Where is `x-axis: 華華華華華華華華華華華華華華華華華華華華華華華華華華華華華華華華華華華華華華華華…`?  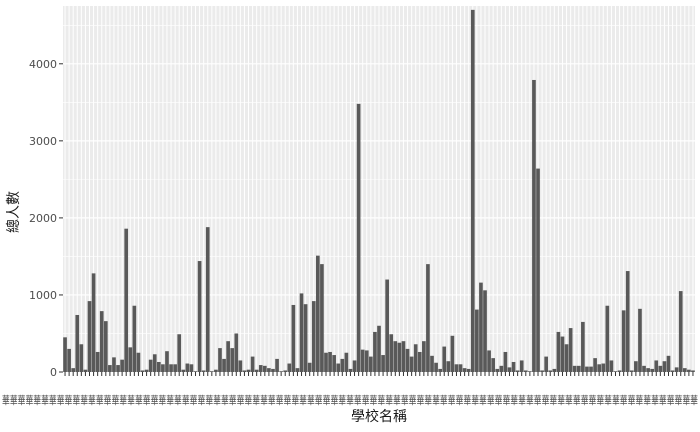
x-axis: 華華華華華華華華華華華華華華華華華華華華華華華華華華華華華華華華華華華華華華華華… is located at coordinates (350, 389).